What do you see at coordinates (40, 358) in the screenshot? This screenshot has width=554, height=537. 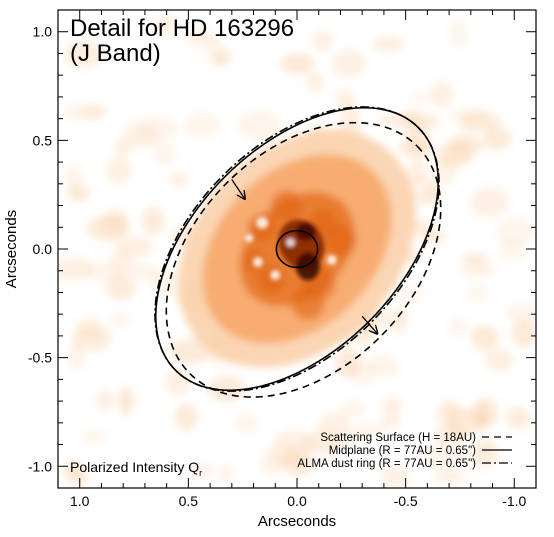 I see `y-tick-label: -0.5` at bounding box center [40, 358].